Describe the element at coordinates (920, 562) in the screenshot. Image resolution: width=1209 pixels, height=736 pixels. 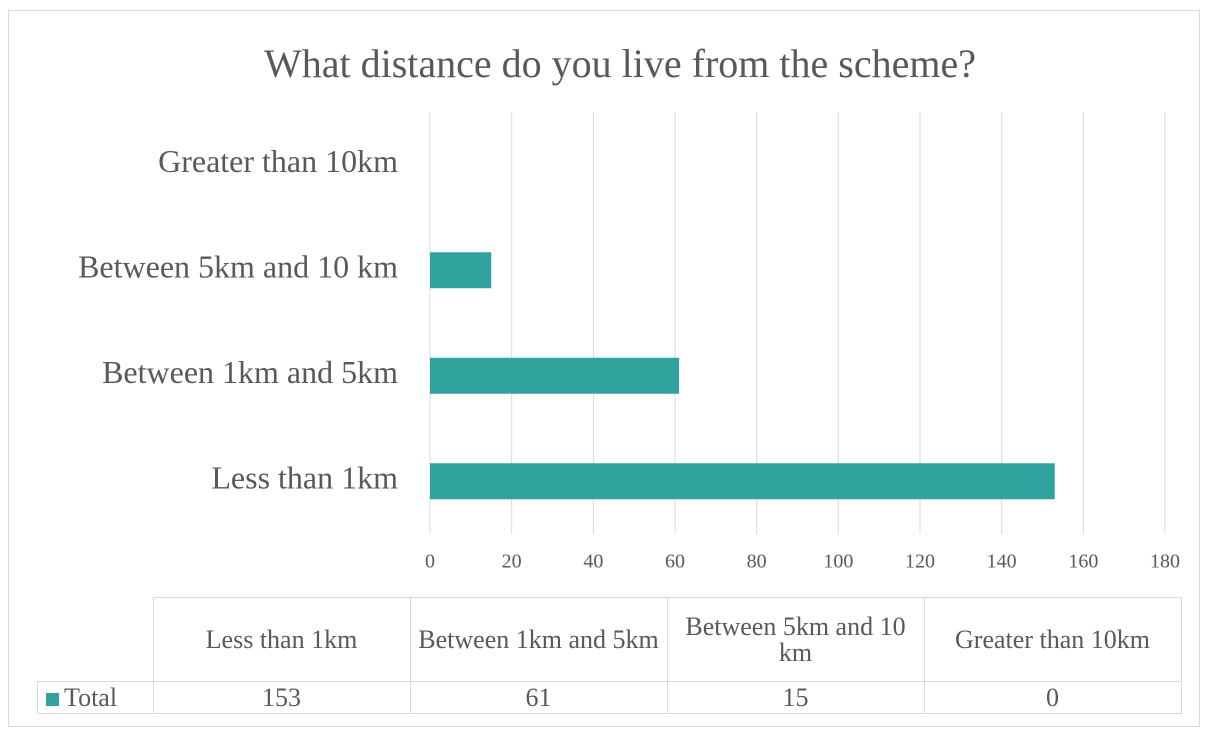
I see `x-tick-label: 120` at that location.